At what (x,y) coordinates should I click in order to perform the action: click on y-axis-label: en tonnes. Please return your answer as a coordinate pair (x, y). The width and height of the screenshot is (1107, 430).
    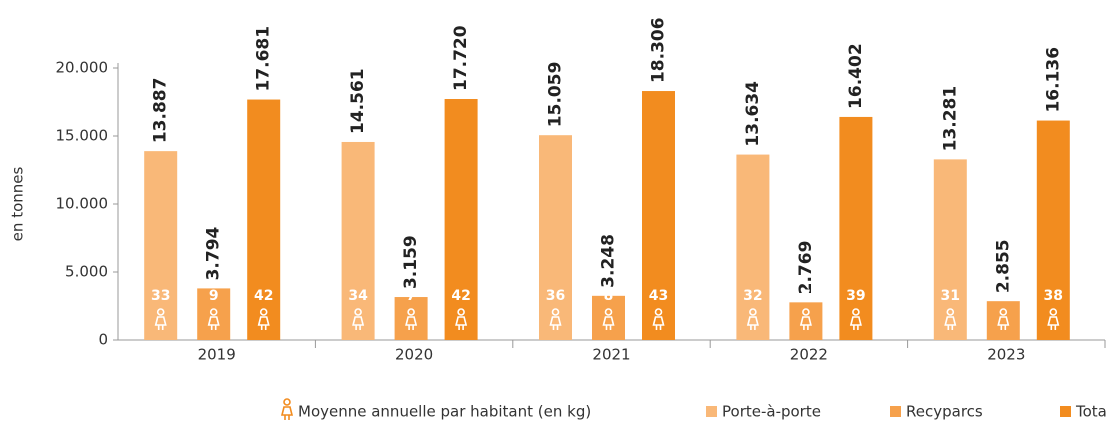
    Looking at the image, I should click on (18, 204).